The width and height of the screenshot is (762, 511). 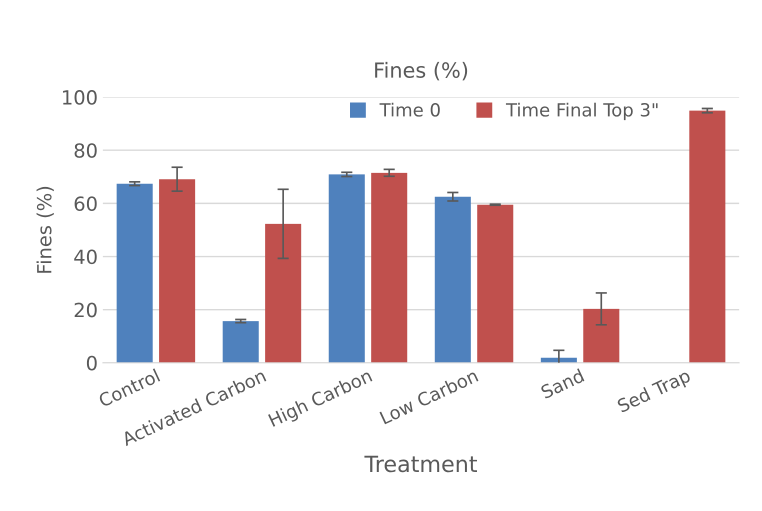 I want to click on y-tick-label: 0, so click(x=91, y=363).